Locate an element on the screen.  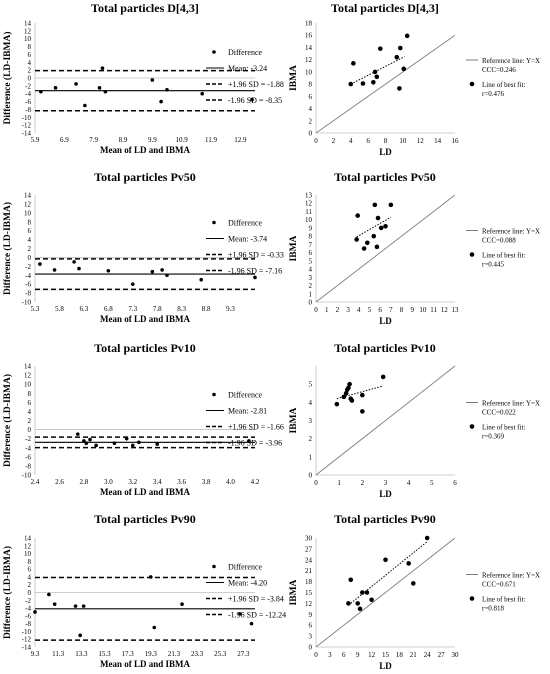
chart6-legend-r: r=0.369 is located at coordinates (493, 437).